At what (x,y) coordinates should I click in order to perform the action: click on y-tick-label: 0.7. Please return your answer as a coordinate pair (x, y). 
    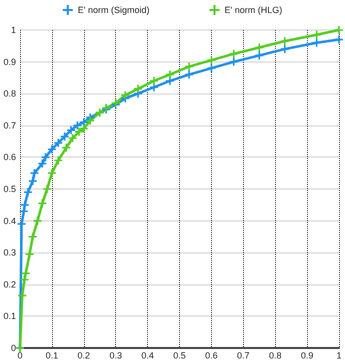
    Looking at the image, I should click on (9, 125).